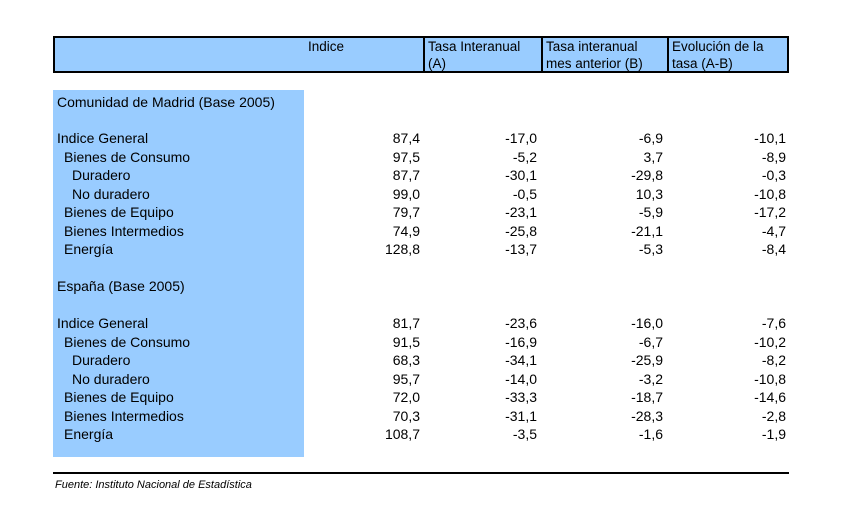 The image size is (854, 508). I want to click on section-title-espana: España (Base 2005), so click(427, 286).